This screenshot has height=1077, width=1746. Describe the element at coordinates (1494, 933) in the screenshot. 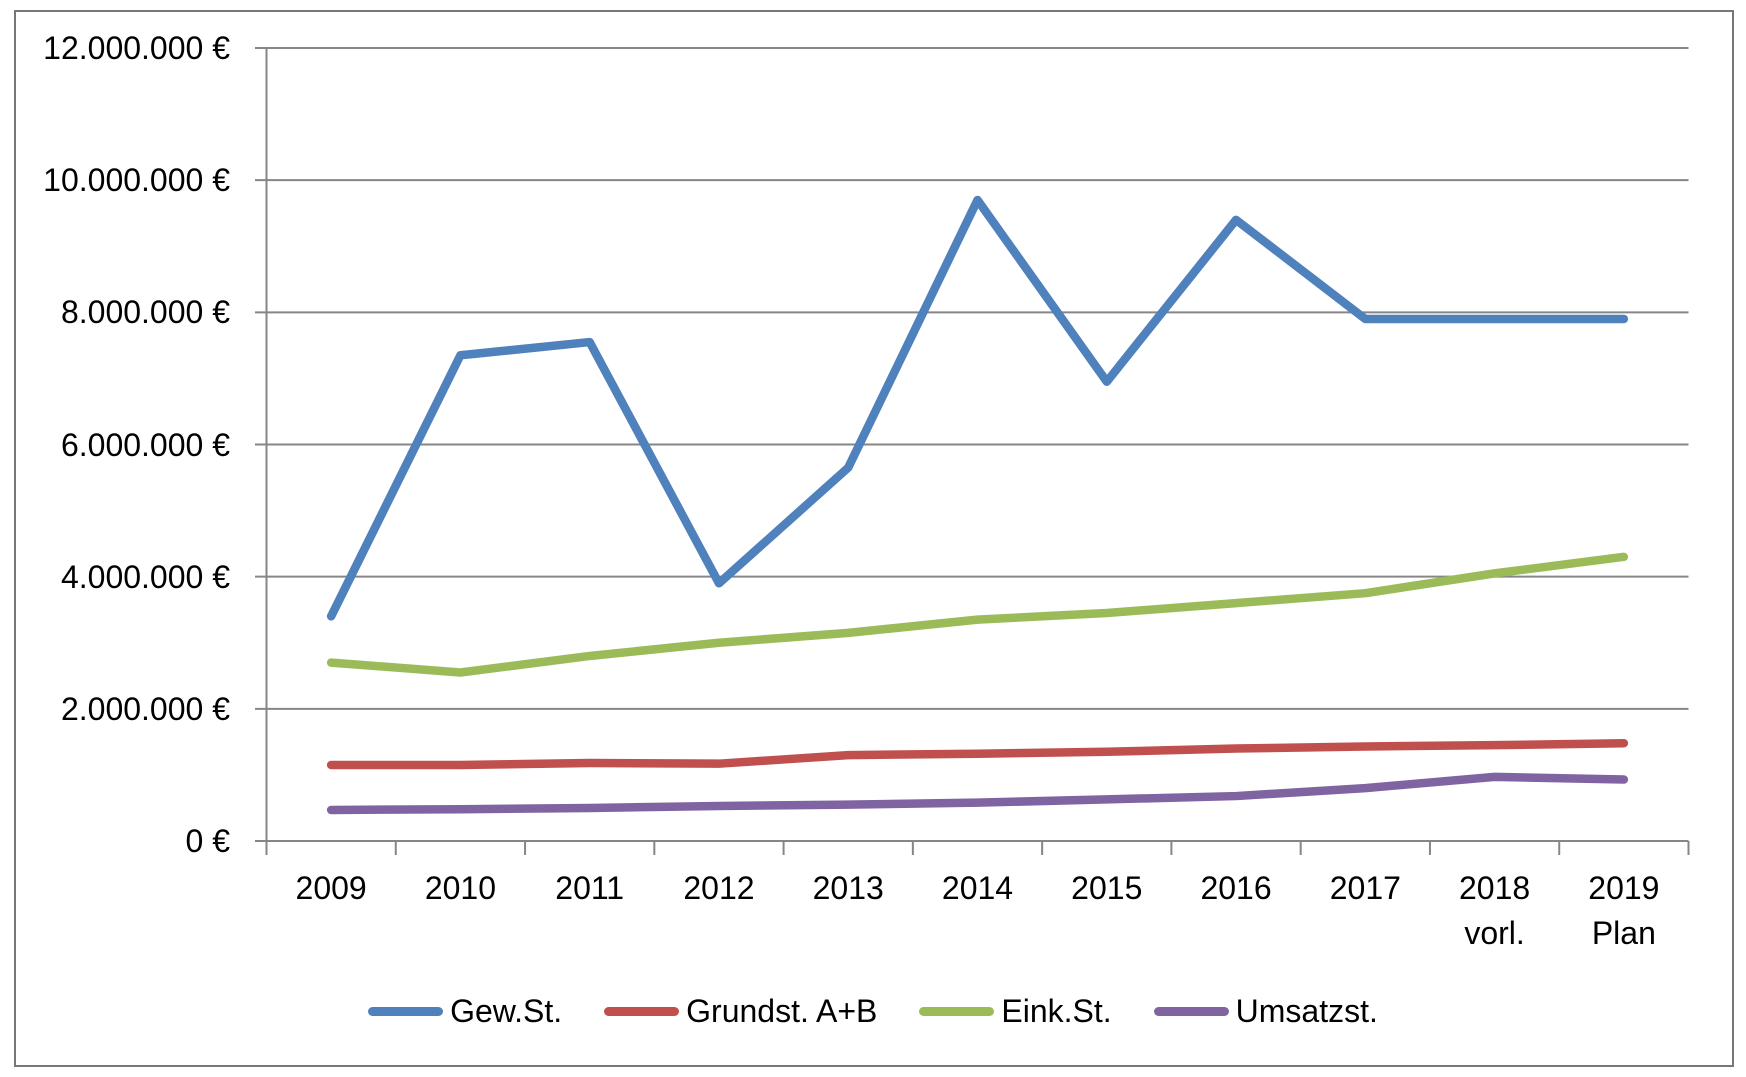

I see `x-axis-tick-sublabel: vorl.` at that location.